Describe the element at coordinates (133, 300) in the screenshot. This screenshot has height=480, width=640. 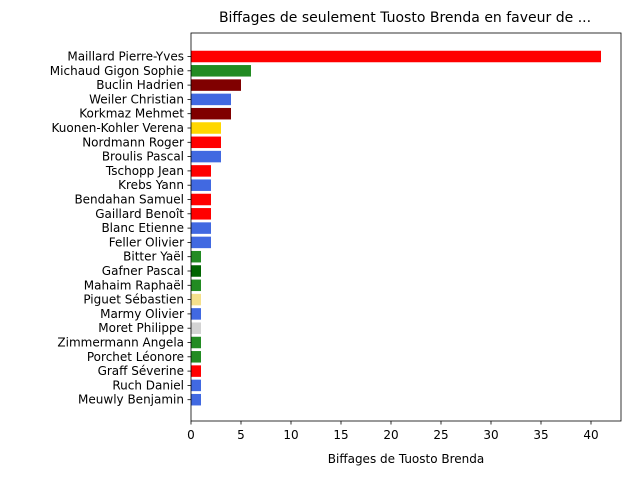
I see `category-label: Piguet Sébastien` at that location.